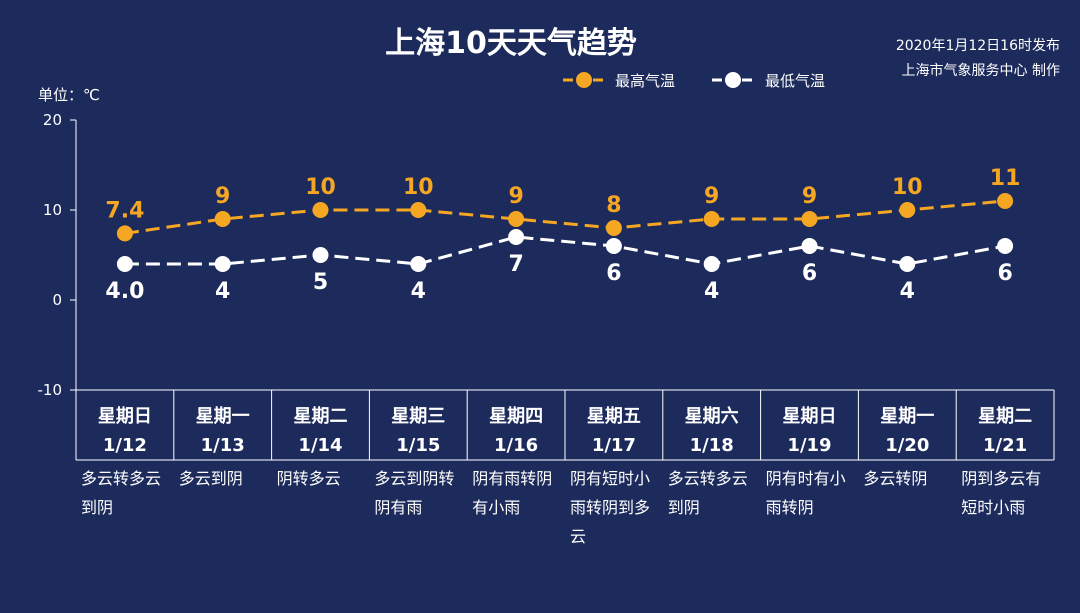 This screenshot has width=1080, height=613. Describe the element at coordinates (124, 210) in the screenshot. I see `data-label-high: 7.4` at that location.